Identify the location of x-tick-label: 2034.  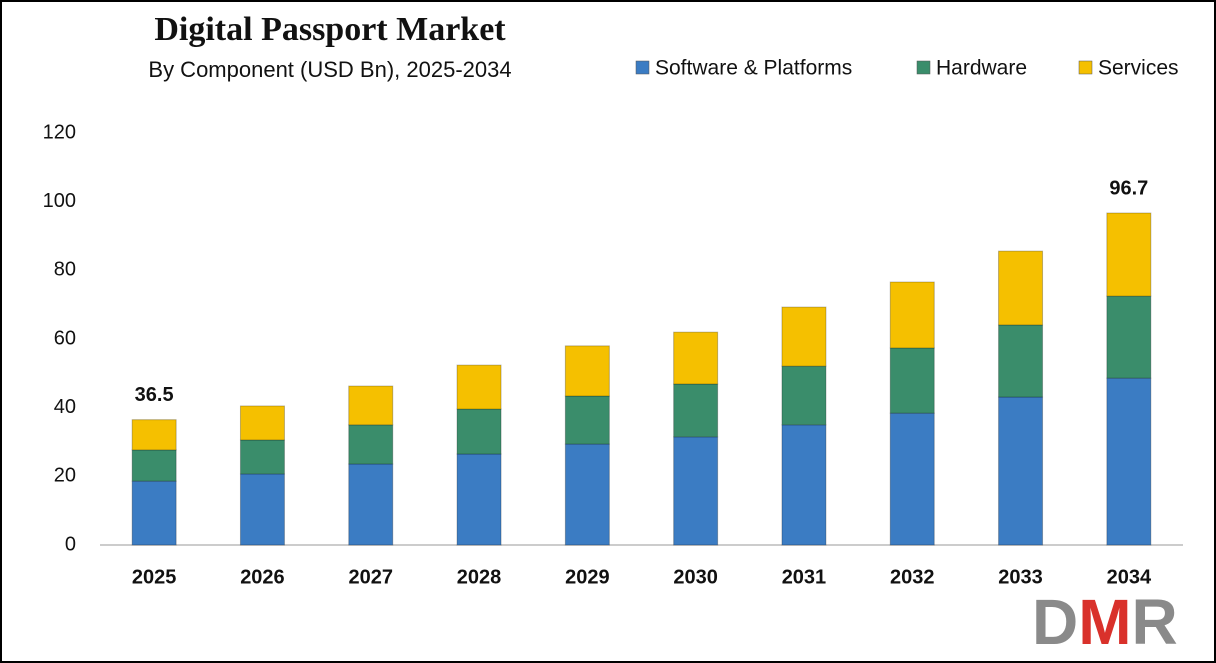
(1129, 577).